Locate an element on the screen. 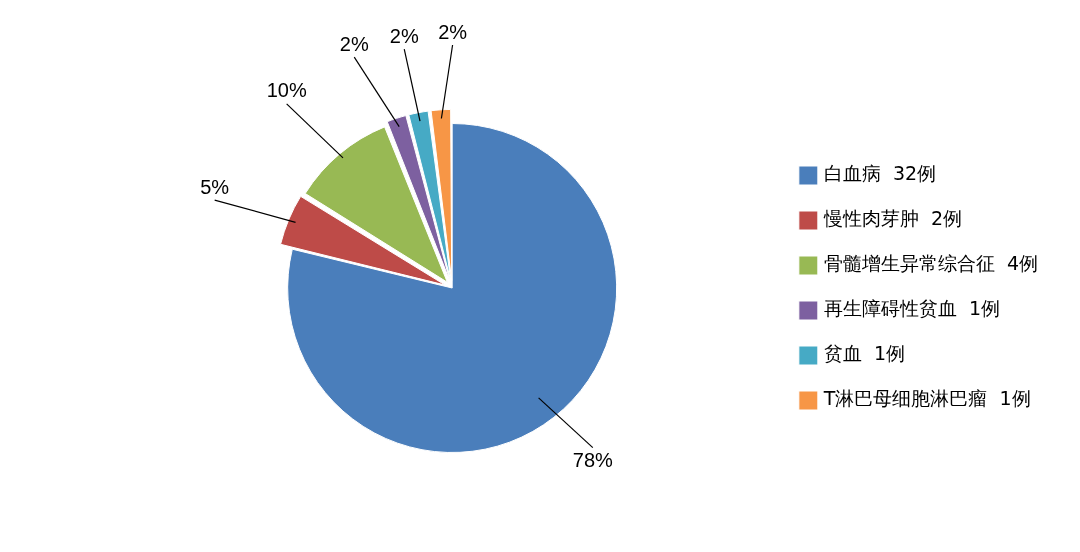  legend-label: 贫血 1例 is located at coordinates (864, 353).